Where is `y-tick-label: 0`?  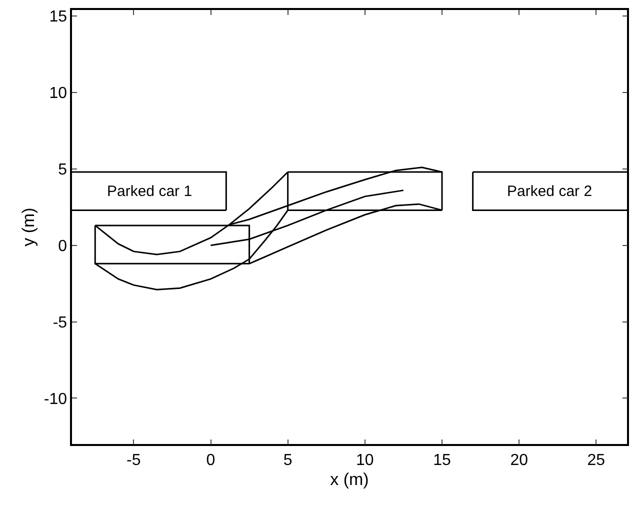 y-tick-label: 0 is located at coordinates (63, 246).